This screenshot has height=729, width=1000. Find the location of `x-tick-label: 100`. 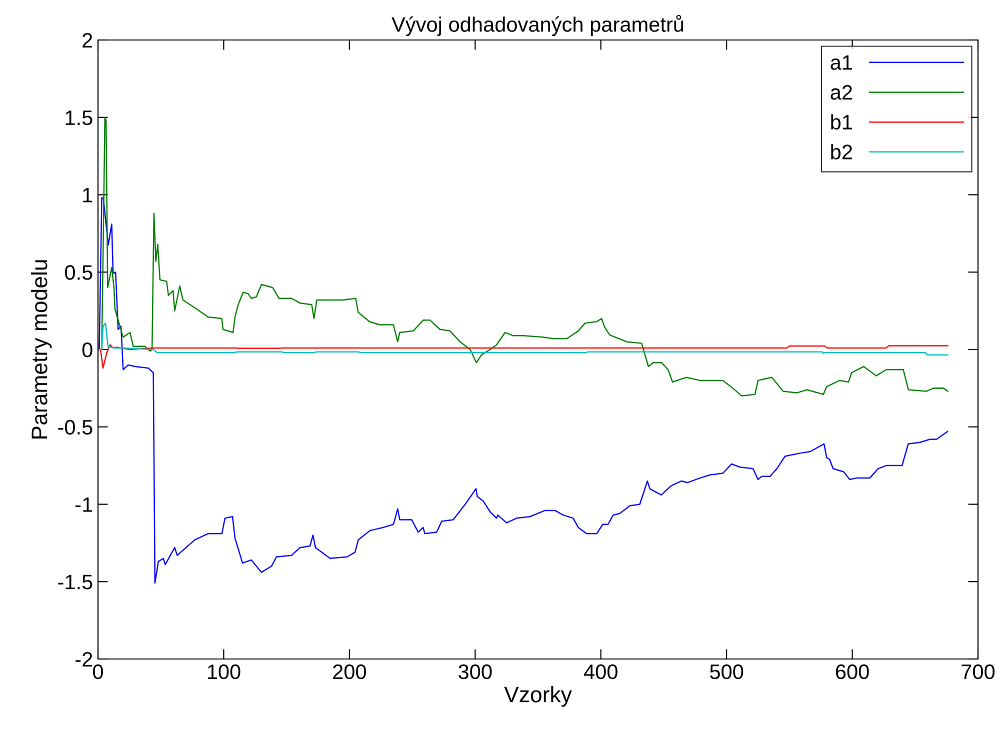

x-tick-label: 100 is located at coordinates (224, 672).